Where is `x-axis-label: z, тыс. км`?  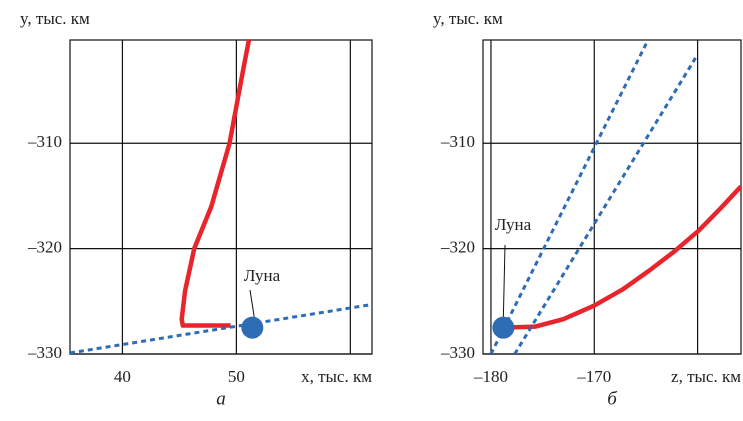 x-axis-label: z, тыс. км is located at coordinates (706, 376).